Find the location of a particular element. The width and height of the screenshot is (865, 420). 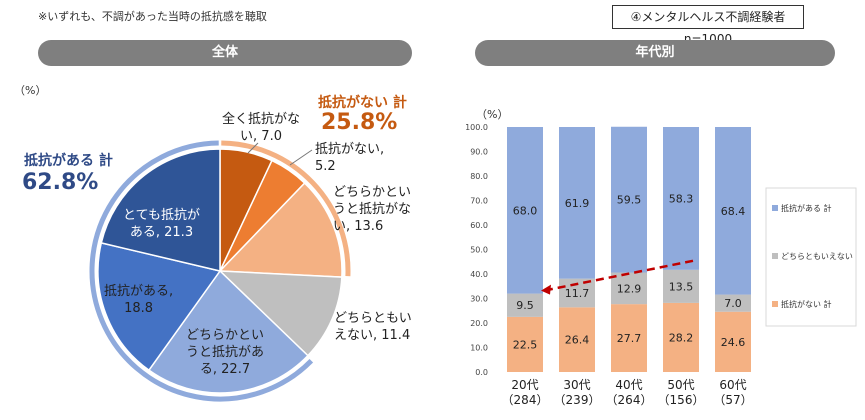

bar-data-label: 27.7 is located at coordinates (629, 338).